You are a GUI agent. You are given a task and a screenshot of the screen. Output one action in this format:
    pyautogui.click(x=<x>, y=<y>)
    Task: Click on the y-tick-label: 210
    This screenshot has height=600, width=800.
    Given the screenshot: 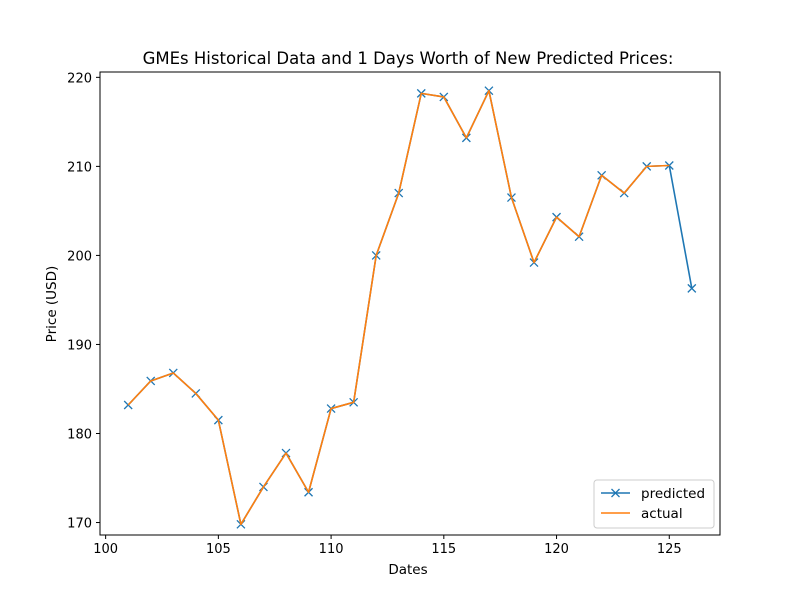 What is the action you would take?
    pyautogui.click(x=79, y=167)
    